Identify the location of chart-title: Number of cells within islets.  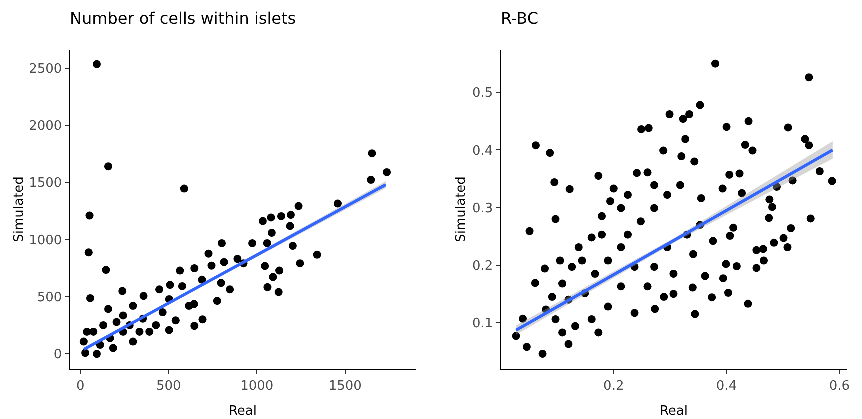
(183, 18).